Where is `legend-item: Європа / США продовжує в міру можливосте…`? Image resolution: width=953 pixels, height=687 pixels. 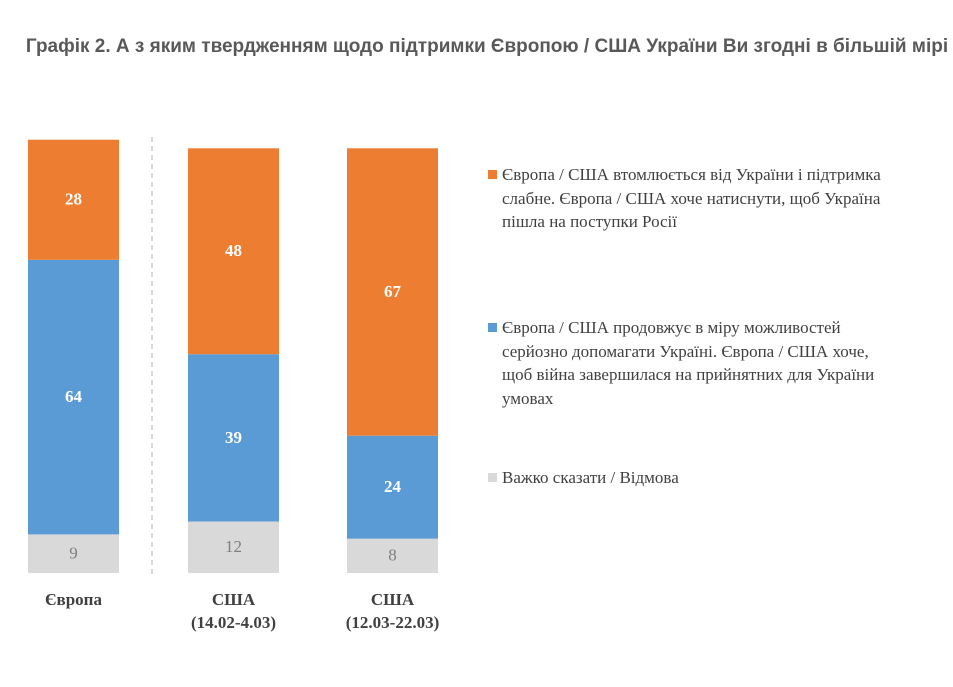
legend-item: Європа / США продовжує в міру можливосте… is located at coordinates (688, 363).